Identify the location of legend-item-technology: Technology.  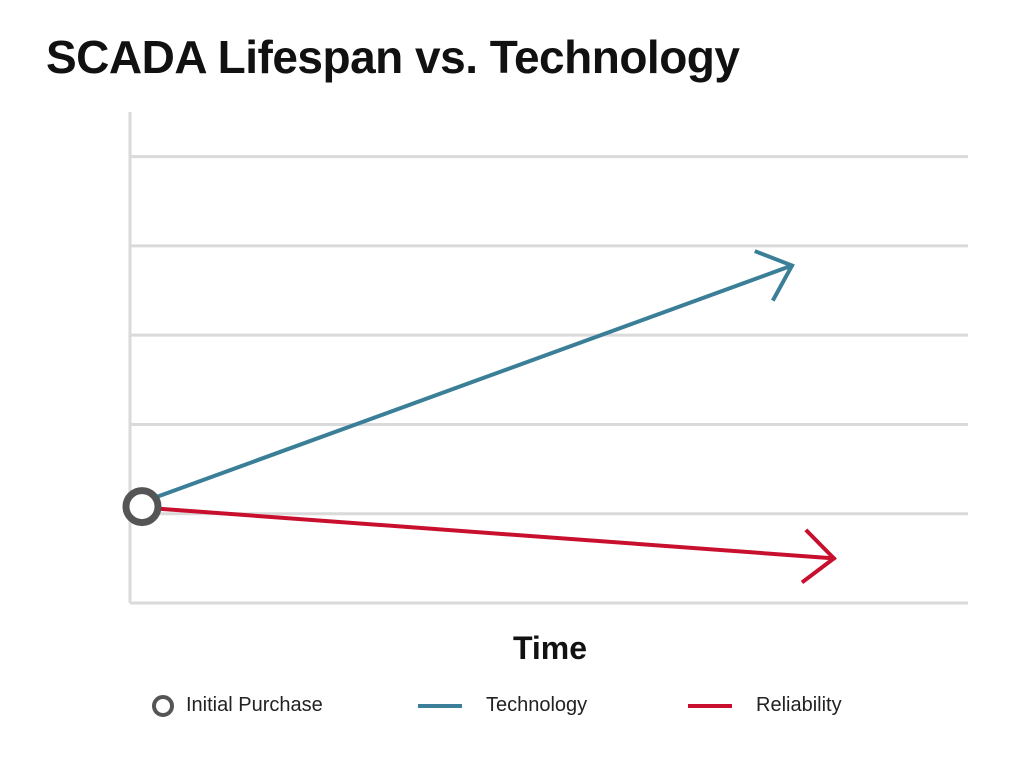
(502, 705).